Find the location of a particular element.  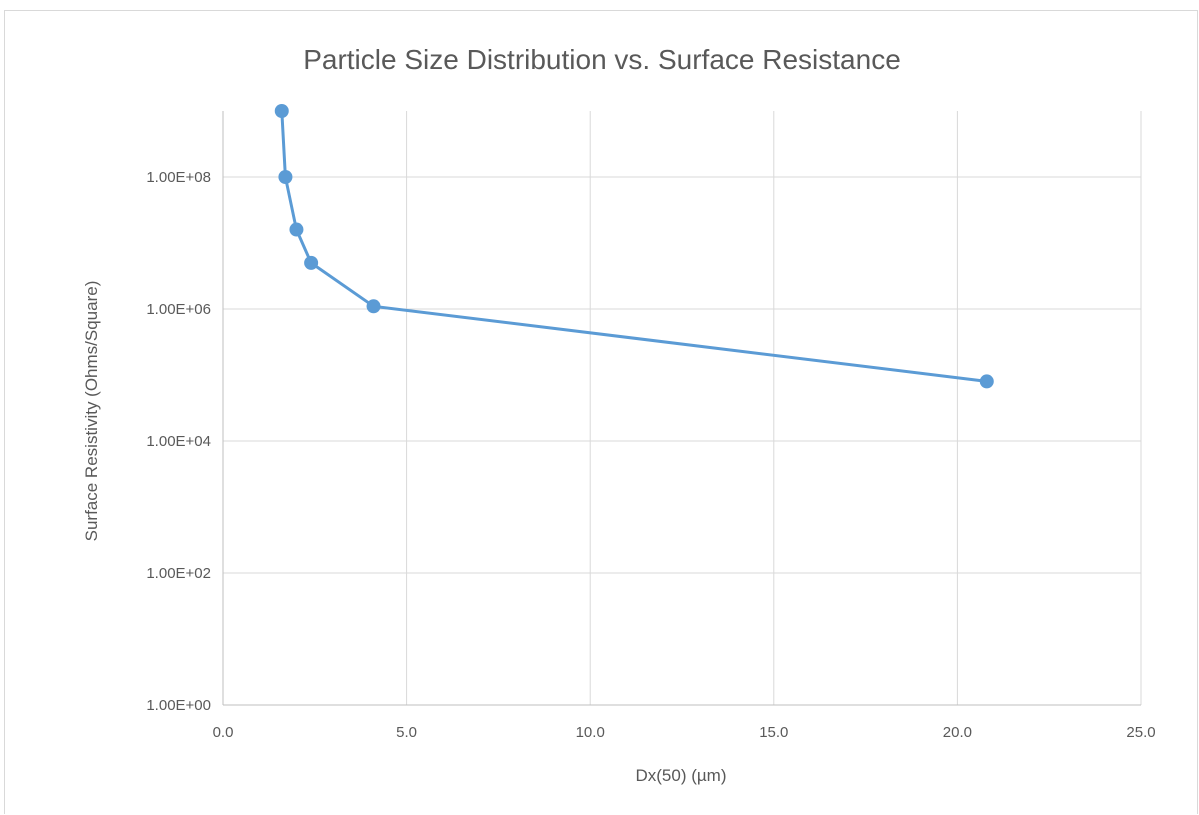

y-axis-title: Surface Resistivity (Ohms/Square) is located at coordinates (91, 411).